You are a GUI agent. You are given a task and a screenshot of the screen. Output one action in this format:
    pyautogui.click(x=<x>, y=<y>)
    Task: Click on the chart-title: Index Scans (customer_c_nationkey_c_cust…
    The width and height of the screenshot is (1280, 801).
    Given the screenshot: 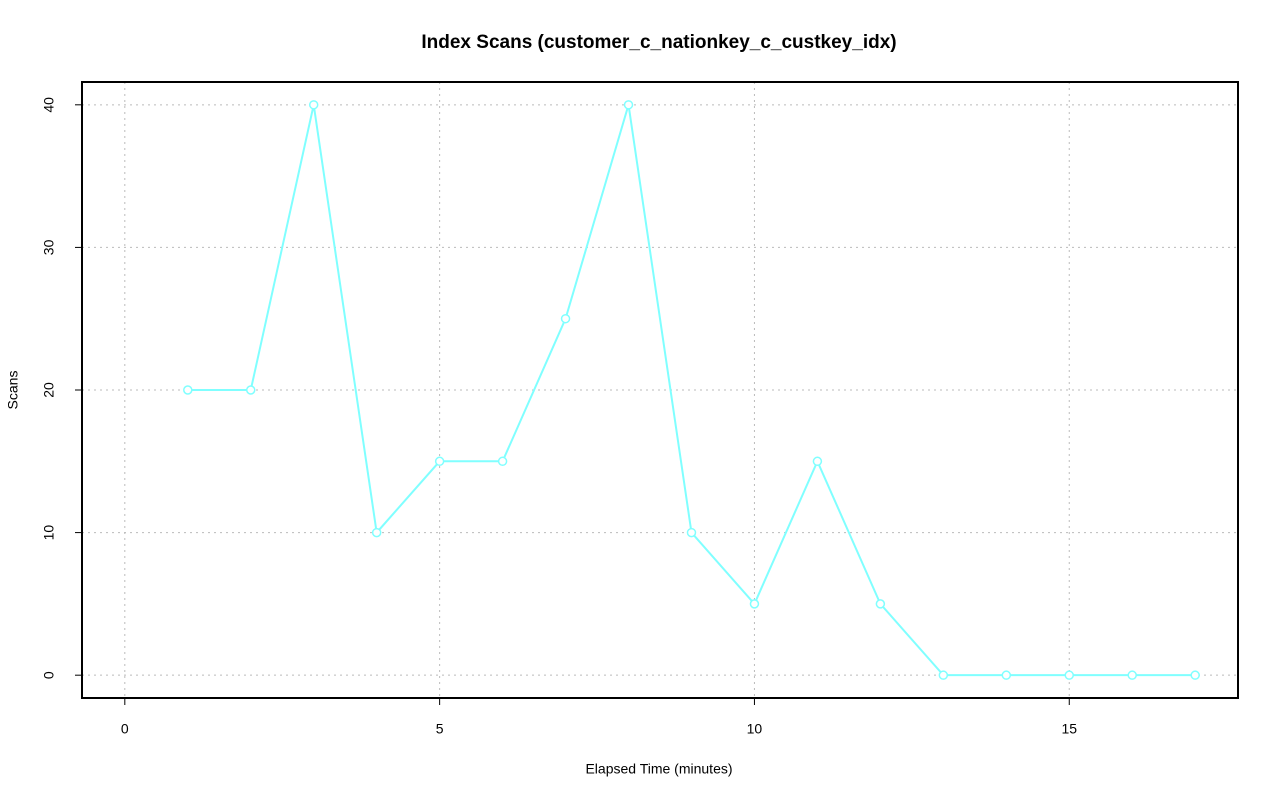 What is the action you would take?
    pyautogui.click(x=658, y=42)
    